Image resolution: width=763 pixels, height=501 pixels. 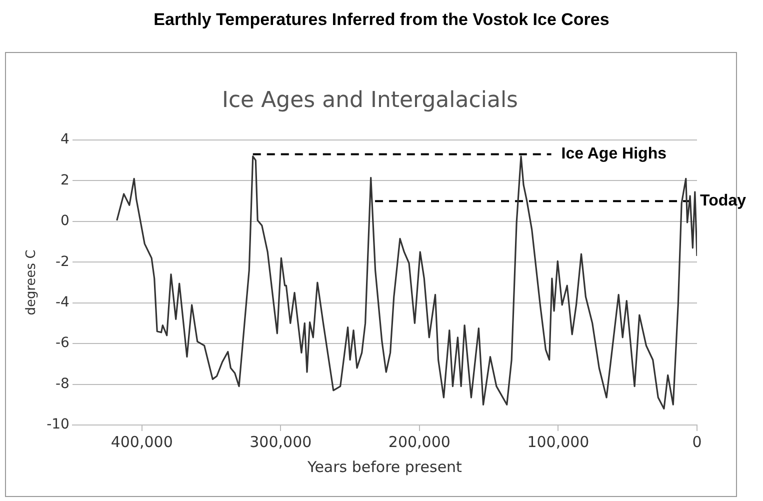 What do you see at coordinates (62, 302) in the screenshot?
I see `y-tick-label: -4` at bounding box center [62, 302].